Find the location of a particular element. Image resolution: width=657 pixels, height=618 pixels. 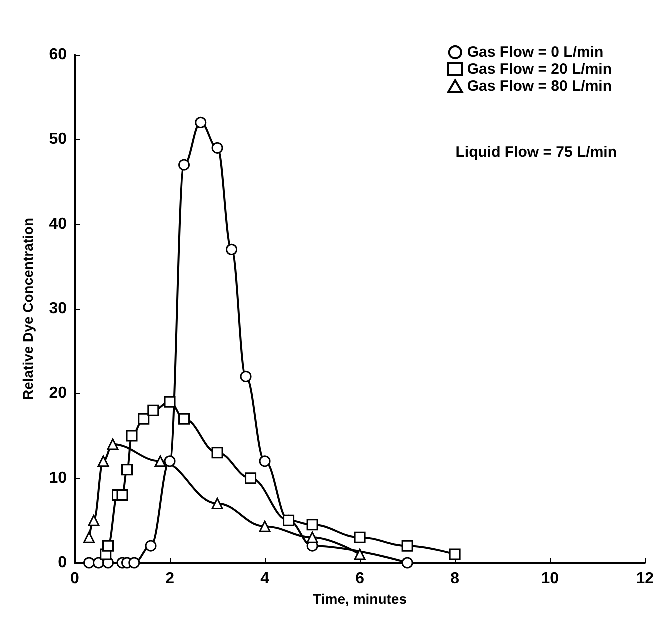

legend-label: Gas Flow = 20 L/min is located at coordinates (539, 69).